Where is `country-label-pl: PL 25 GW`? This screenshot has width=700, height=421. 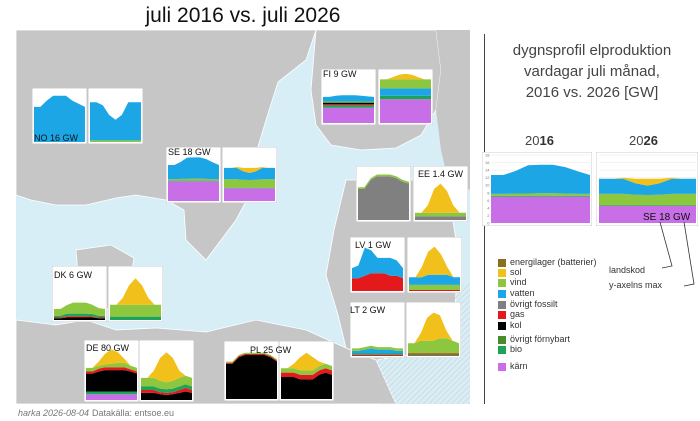 country-label-pl: PL 25 GW is located at coordinates (271, 350).